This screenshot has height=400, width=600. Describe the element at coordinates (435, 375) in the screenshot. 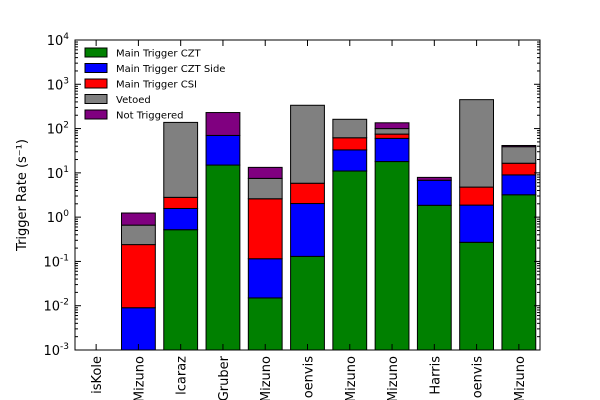

I see `x-tick-label: Harris` at that location.